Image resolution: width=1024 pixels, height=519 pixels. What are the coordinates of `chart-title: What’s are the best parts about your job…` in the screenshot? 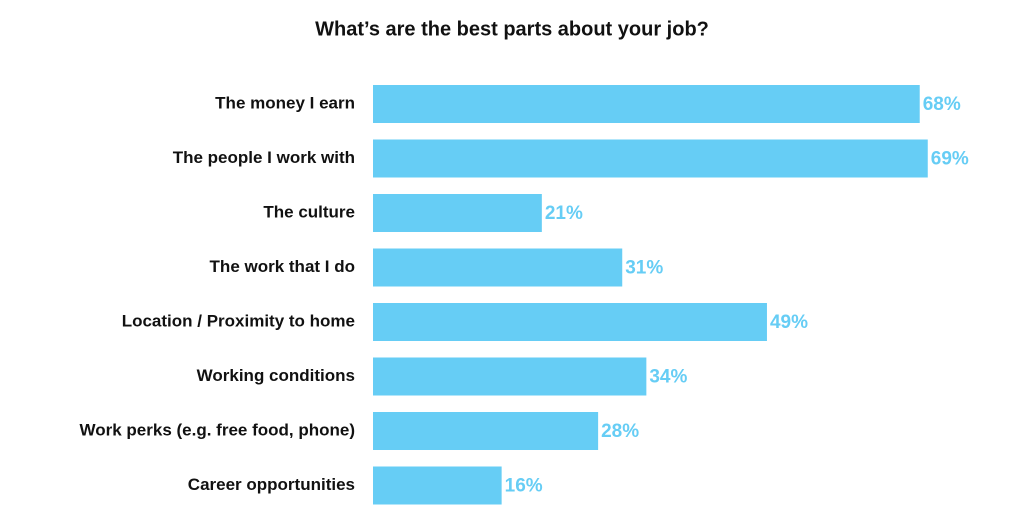 It's located at (512, 29).